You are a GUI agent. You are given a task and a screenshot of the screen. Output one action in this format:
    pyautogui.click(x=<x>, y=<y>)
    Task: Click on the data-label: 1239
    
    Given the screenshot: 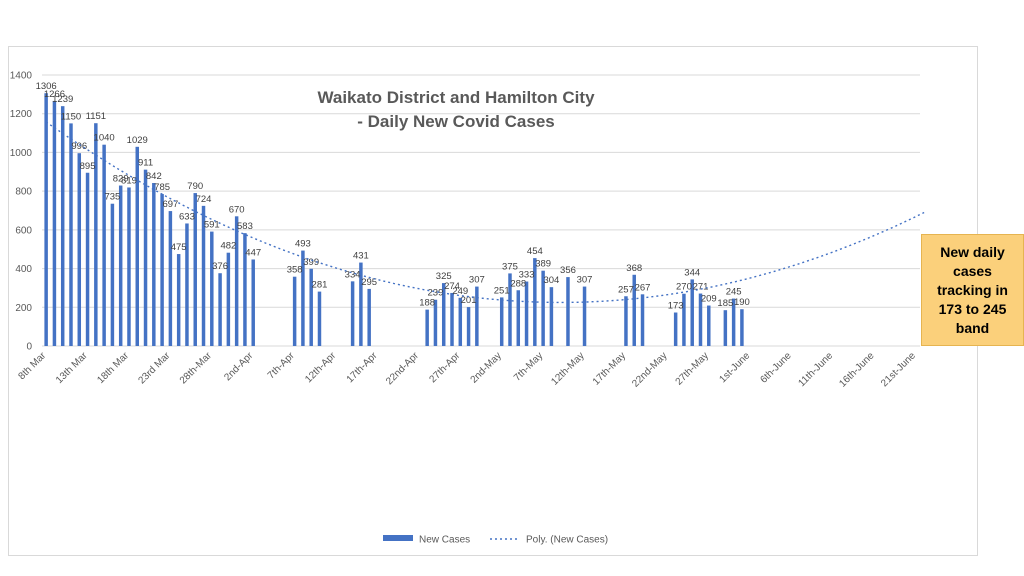 What is the action you would take?
    pyautogui.click(x=62, y=99)
    